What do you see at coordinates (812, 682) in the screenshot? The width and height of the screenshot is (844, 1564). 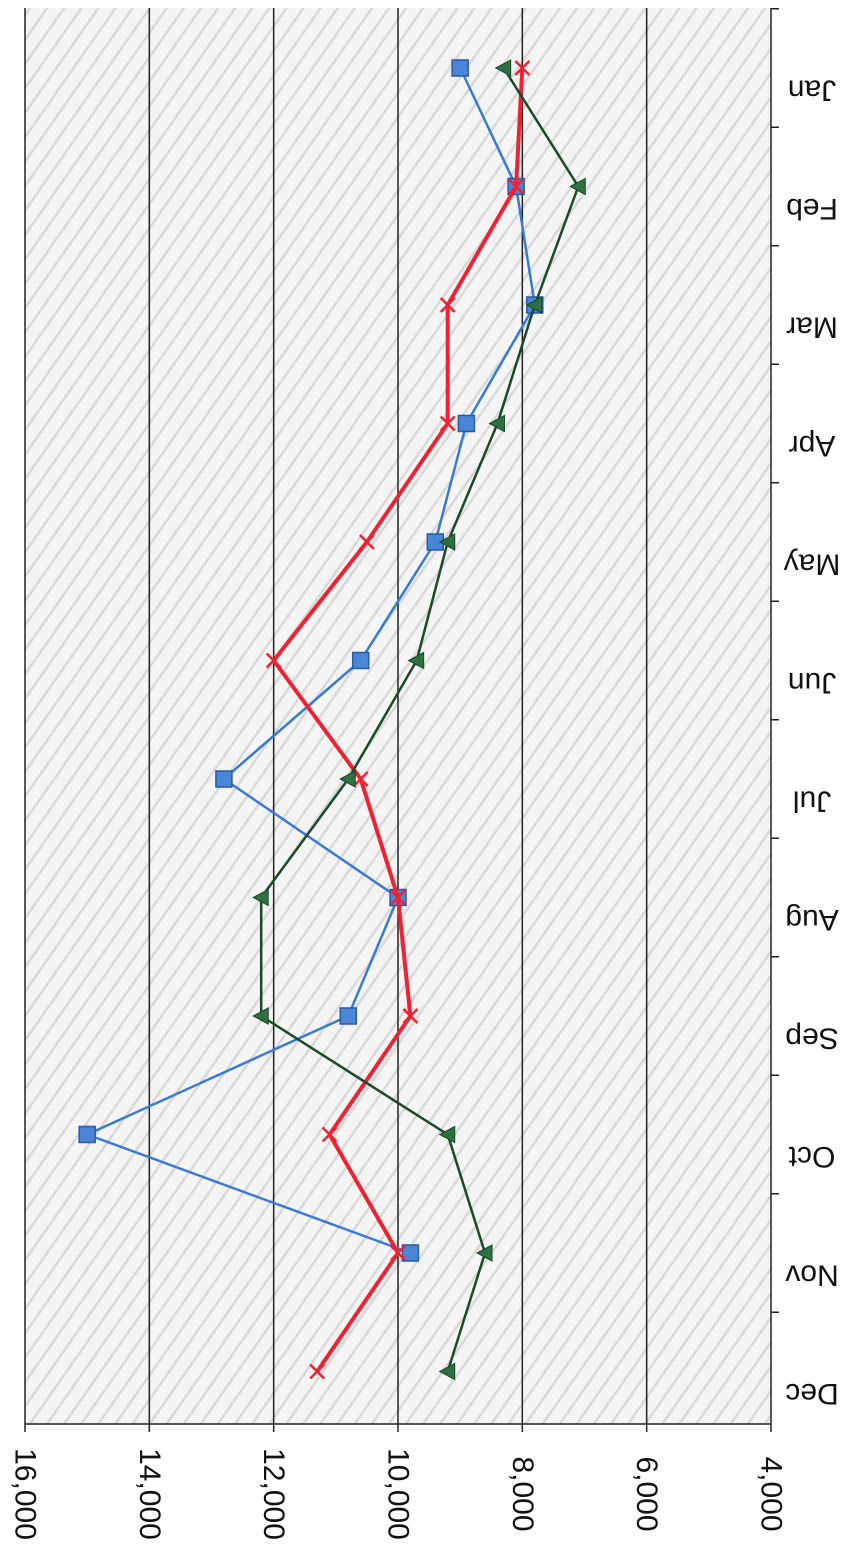 I see `category-tick-label: Jun` at bounding box center [812, 682].